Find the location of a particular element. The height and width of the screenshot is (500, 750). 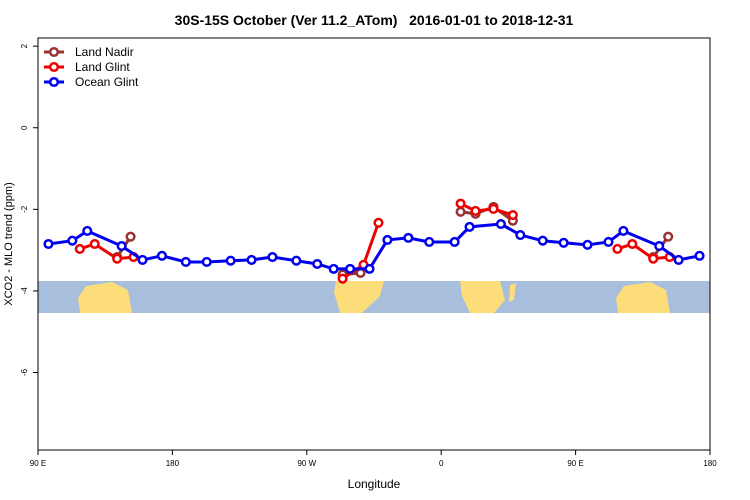

y-tick-label: 2 is located at coordinates (24, 45).